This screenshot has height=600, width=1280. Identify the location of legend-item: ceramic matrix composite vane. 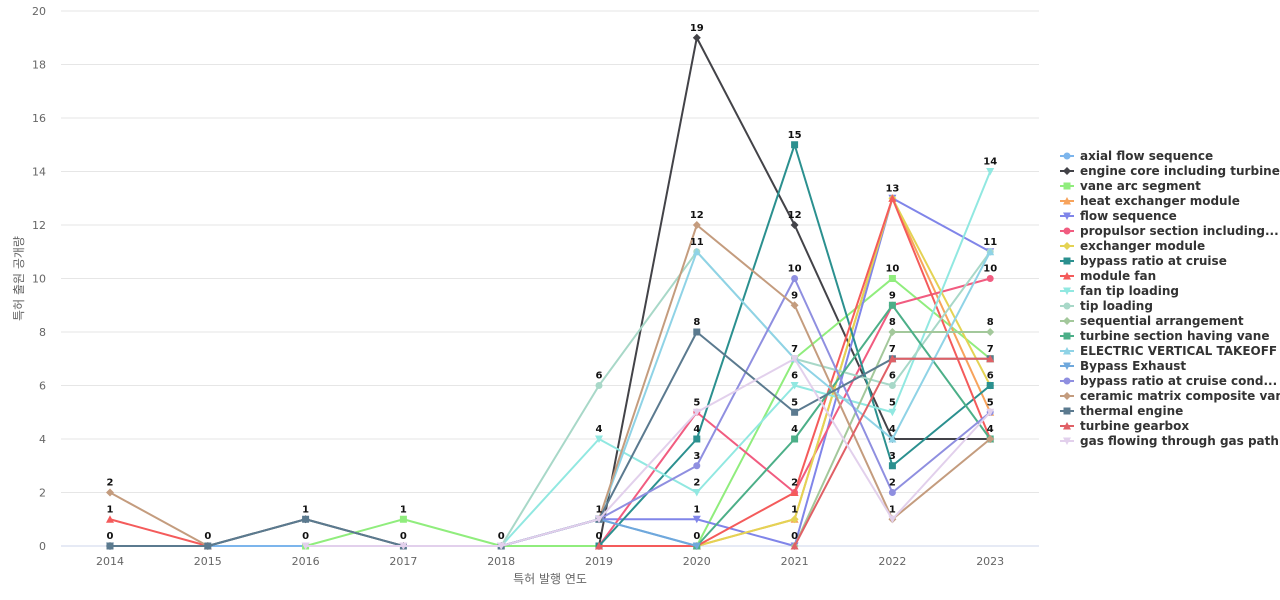
(1170, 396).